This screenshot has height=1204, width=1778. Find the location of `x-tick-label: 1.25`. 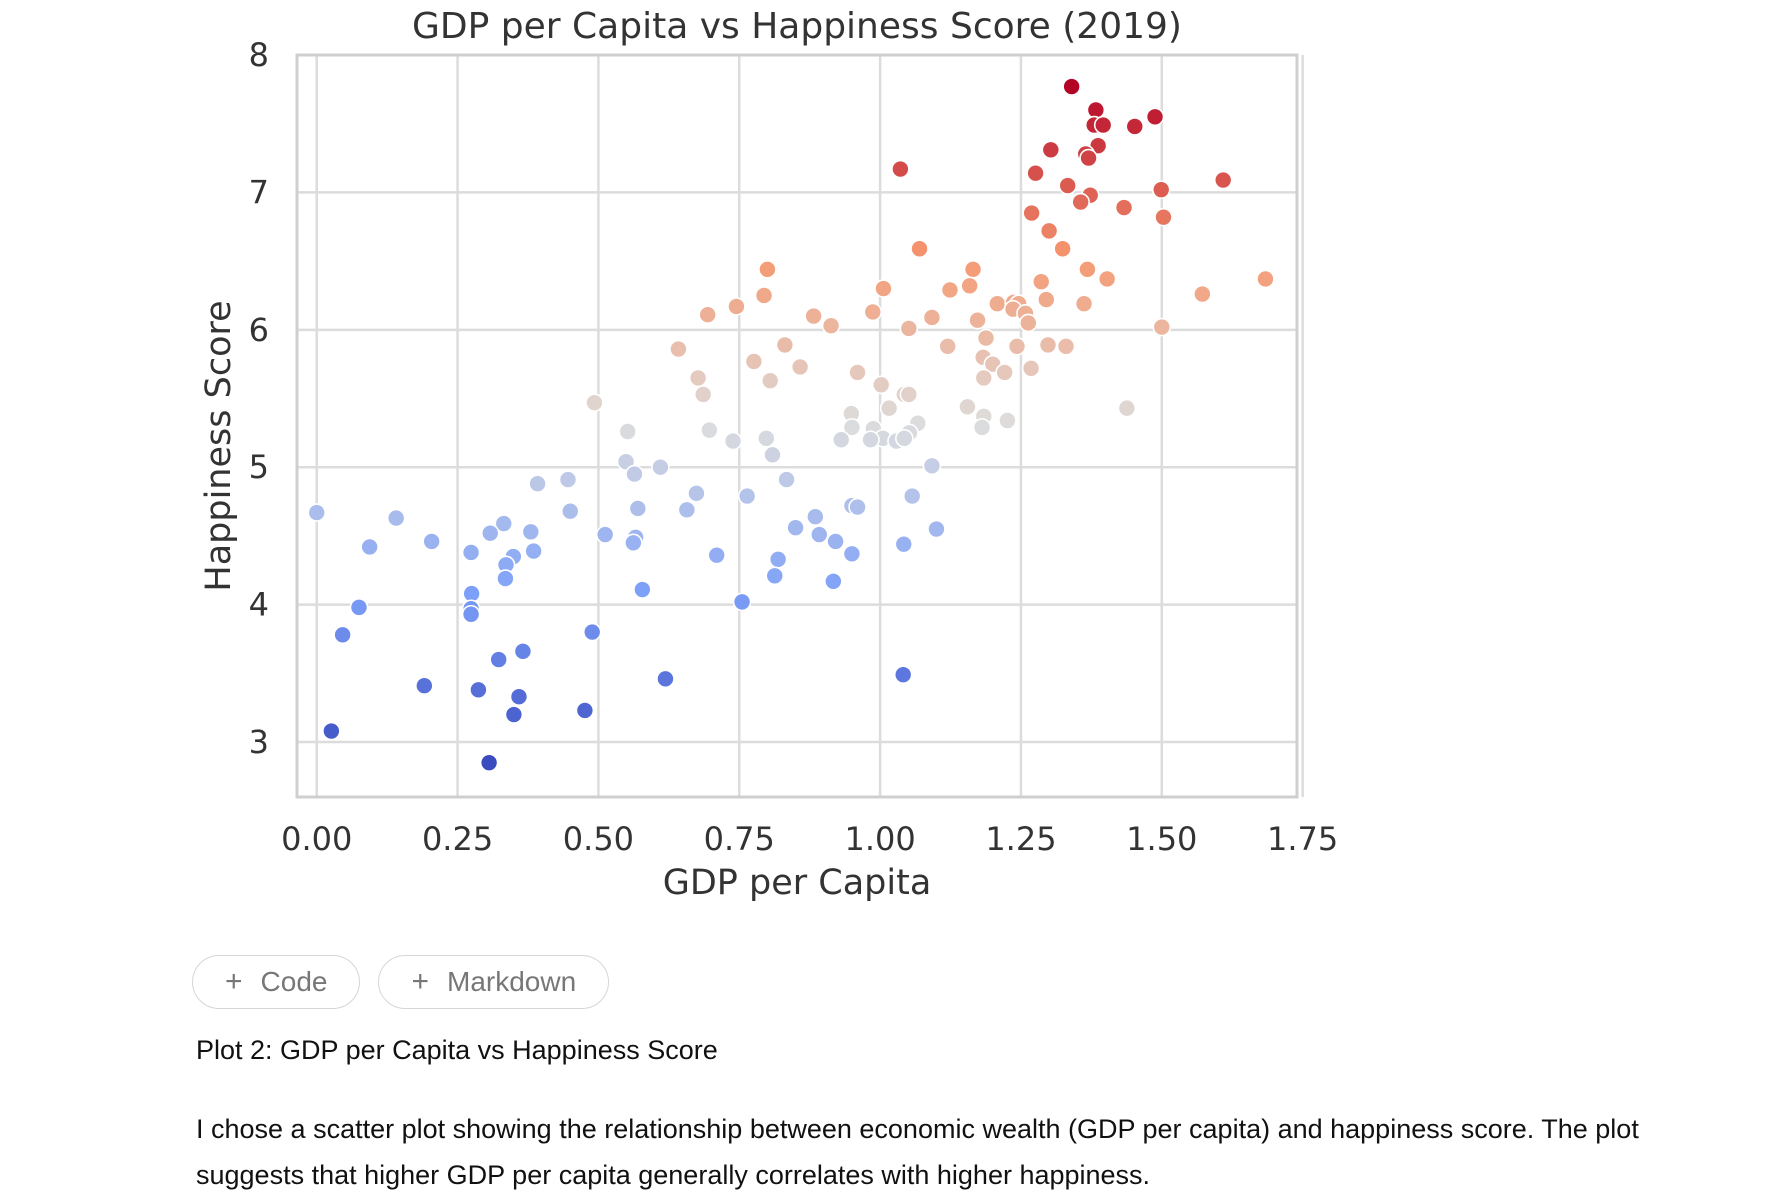

x-tick-label: 1.25 is located at coordinates (1020, 839).